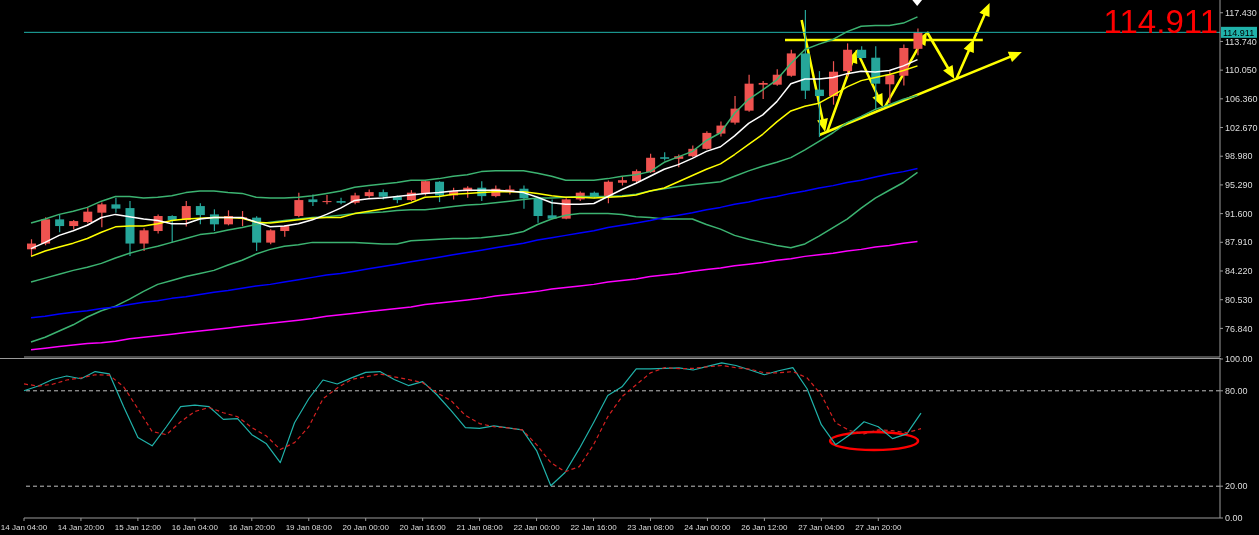  Describe the element at coordinates (594, 527) in the screenshot. I see `x-tick-label: 22 Jan 16:00` at that location.